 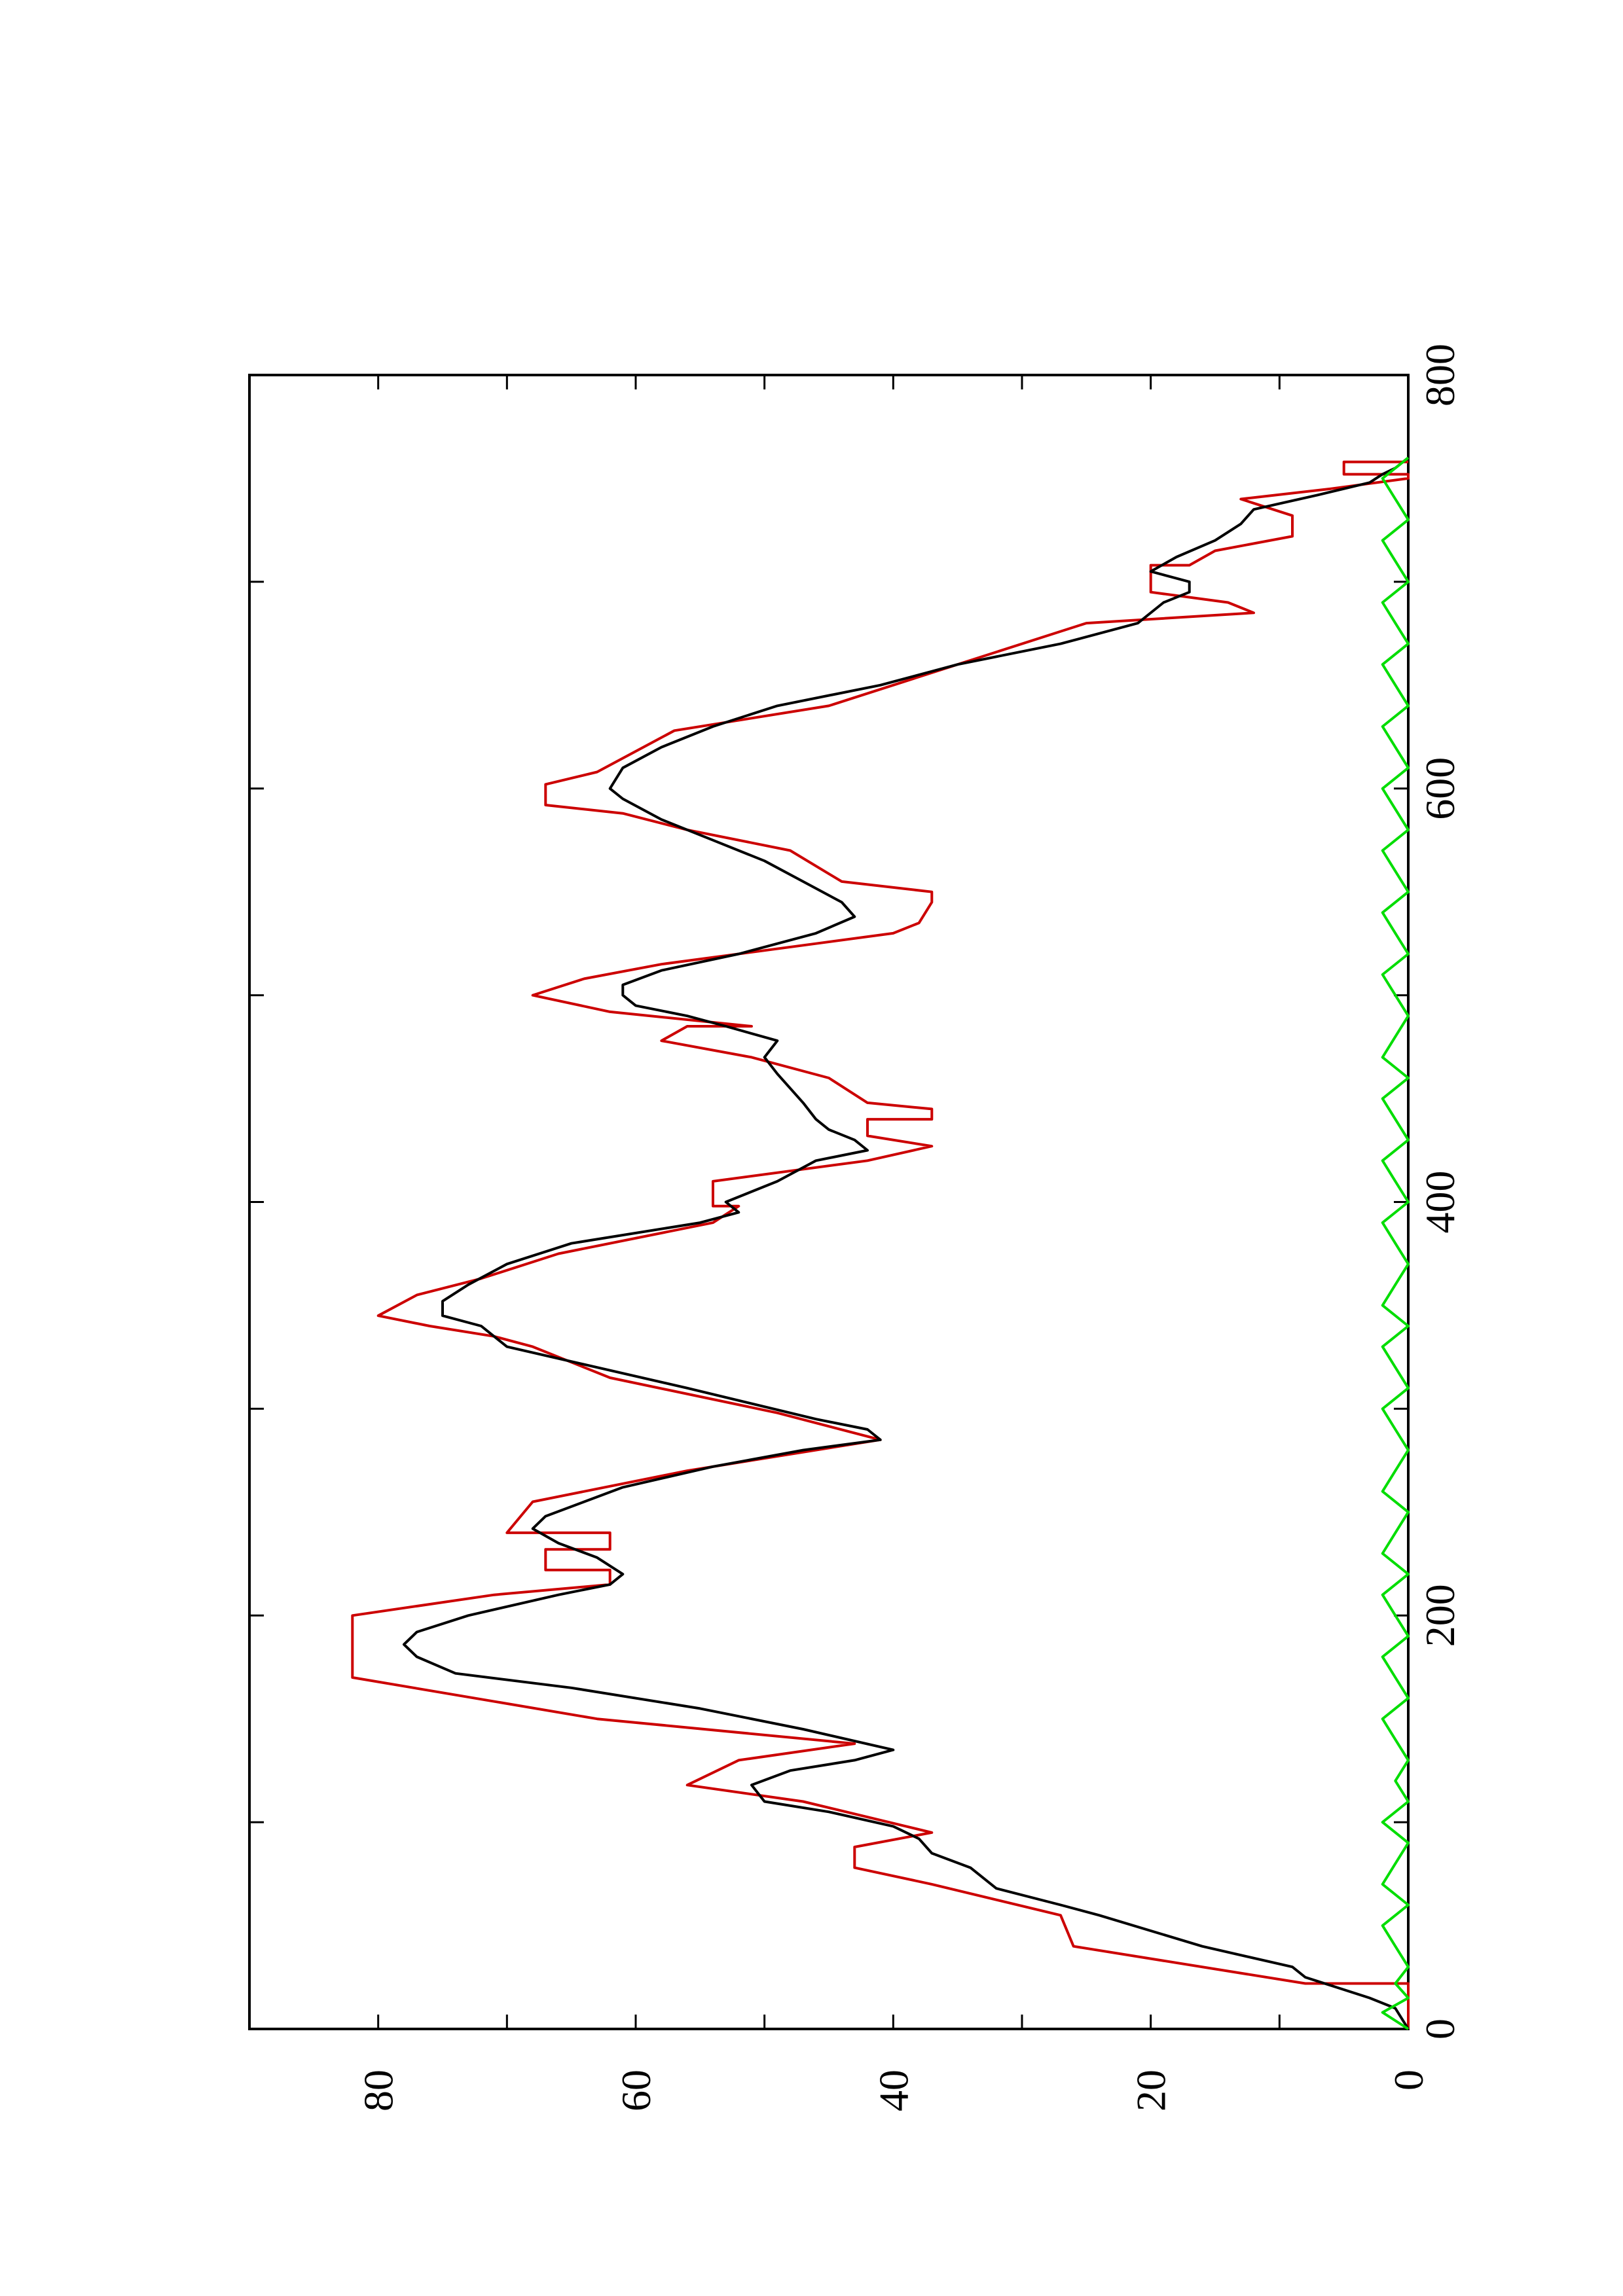 I want to click on y-tick-label: 40, so click(x=893, y=2090).